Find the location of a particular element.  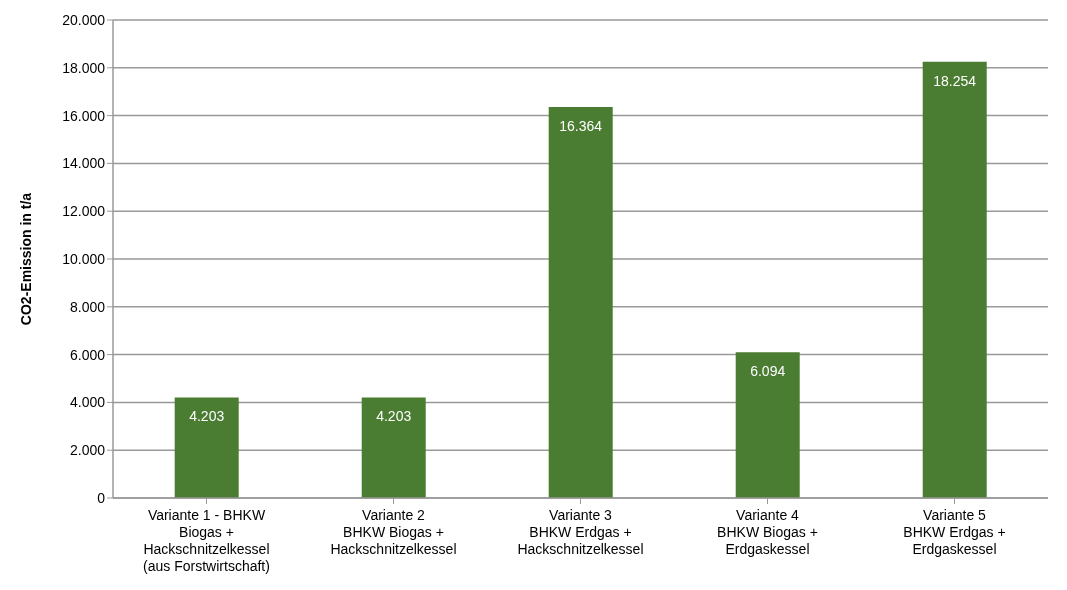

y-tick-label: 2.000 is located at coordinates (87, 450).